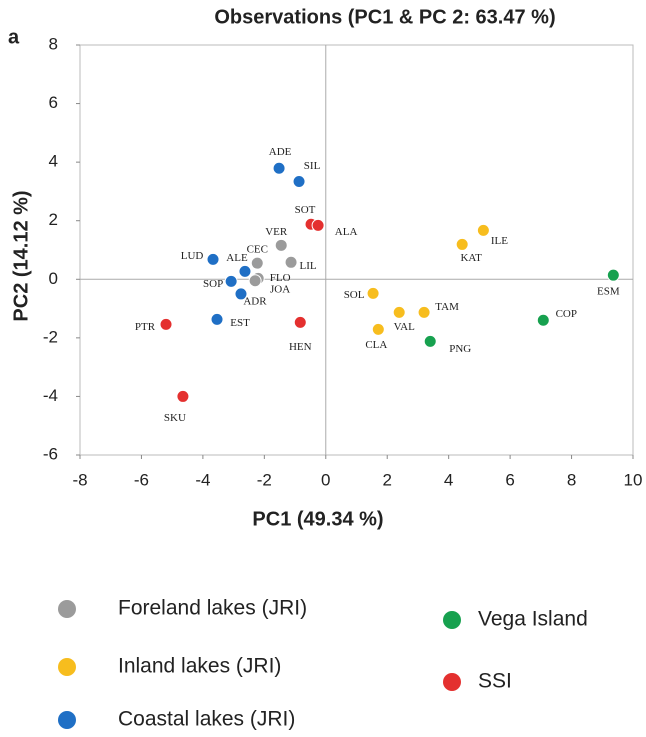 The width and height of the screenshot is (646, 737). Describe the element at coordinates (346, 232) in the screenshot. I see `point-label: ALA` at that location.